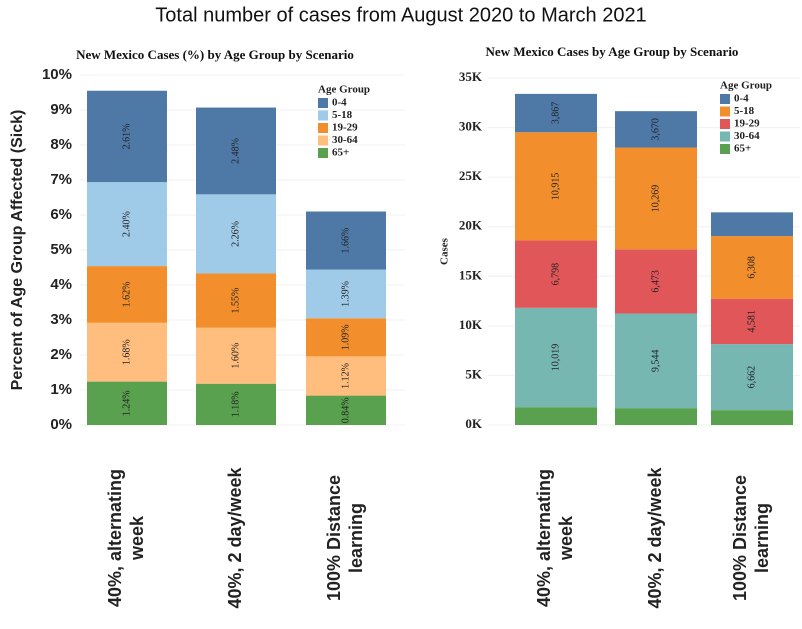  What do you see at coordinates (61, 179) in the screenshot?
I see `y-tick-label: 7%` at bounding box center [61, 179].